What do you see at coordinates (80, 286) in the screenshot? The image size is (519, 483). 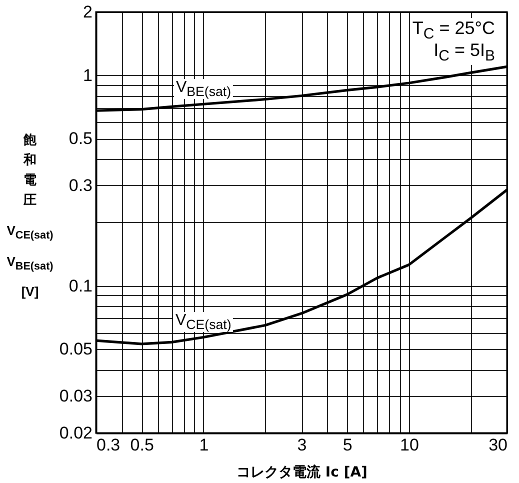 I see `y-tick-label: 0.1` at bounding box center [80, 286].